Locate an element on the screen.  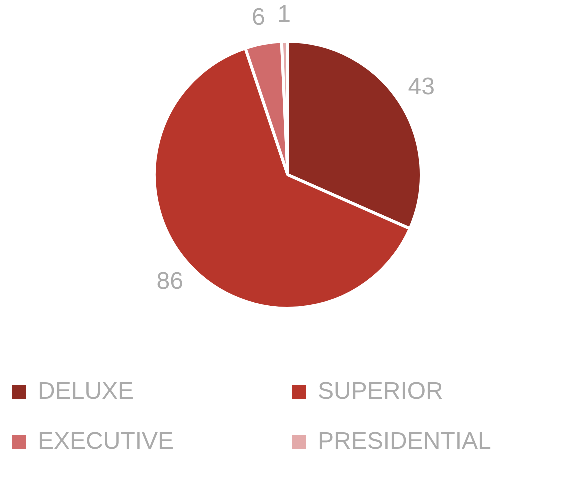
legend-label: DELUXE is located at coordinates (86, 392).